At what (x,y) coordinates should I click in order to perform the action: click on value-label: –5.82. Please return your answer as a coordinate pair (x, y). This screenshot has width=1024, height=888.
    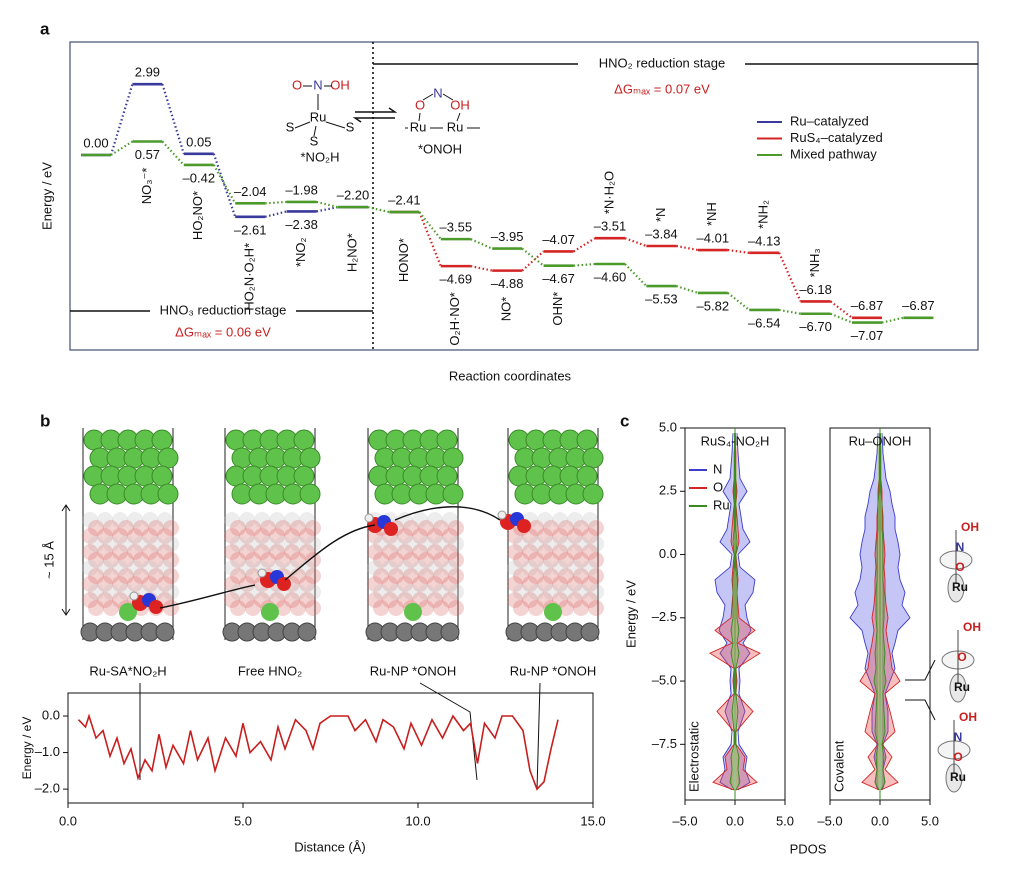
    Looking at the image, I should click on (713, 305).